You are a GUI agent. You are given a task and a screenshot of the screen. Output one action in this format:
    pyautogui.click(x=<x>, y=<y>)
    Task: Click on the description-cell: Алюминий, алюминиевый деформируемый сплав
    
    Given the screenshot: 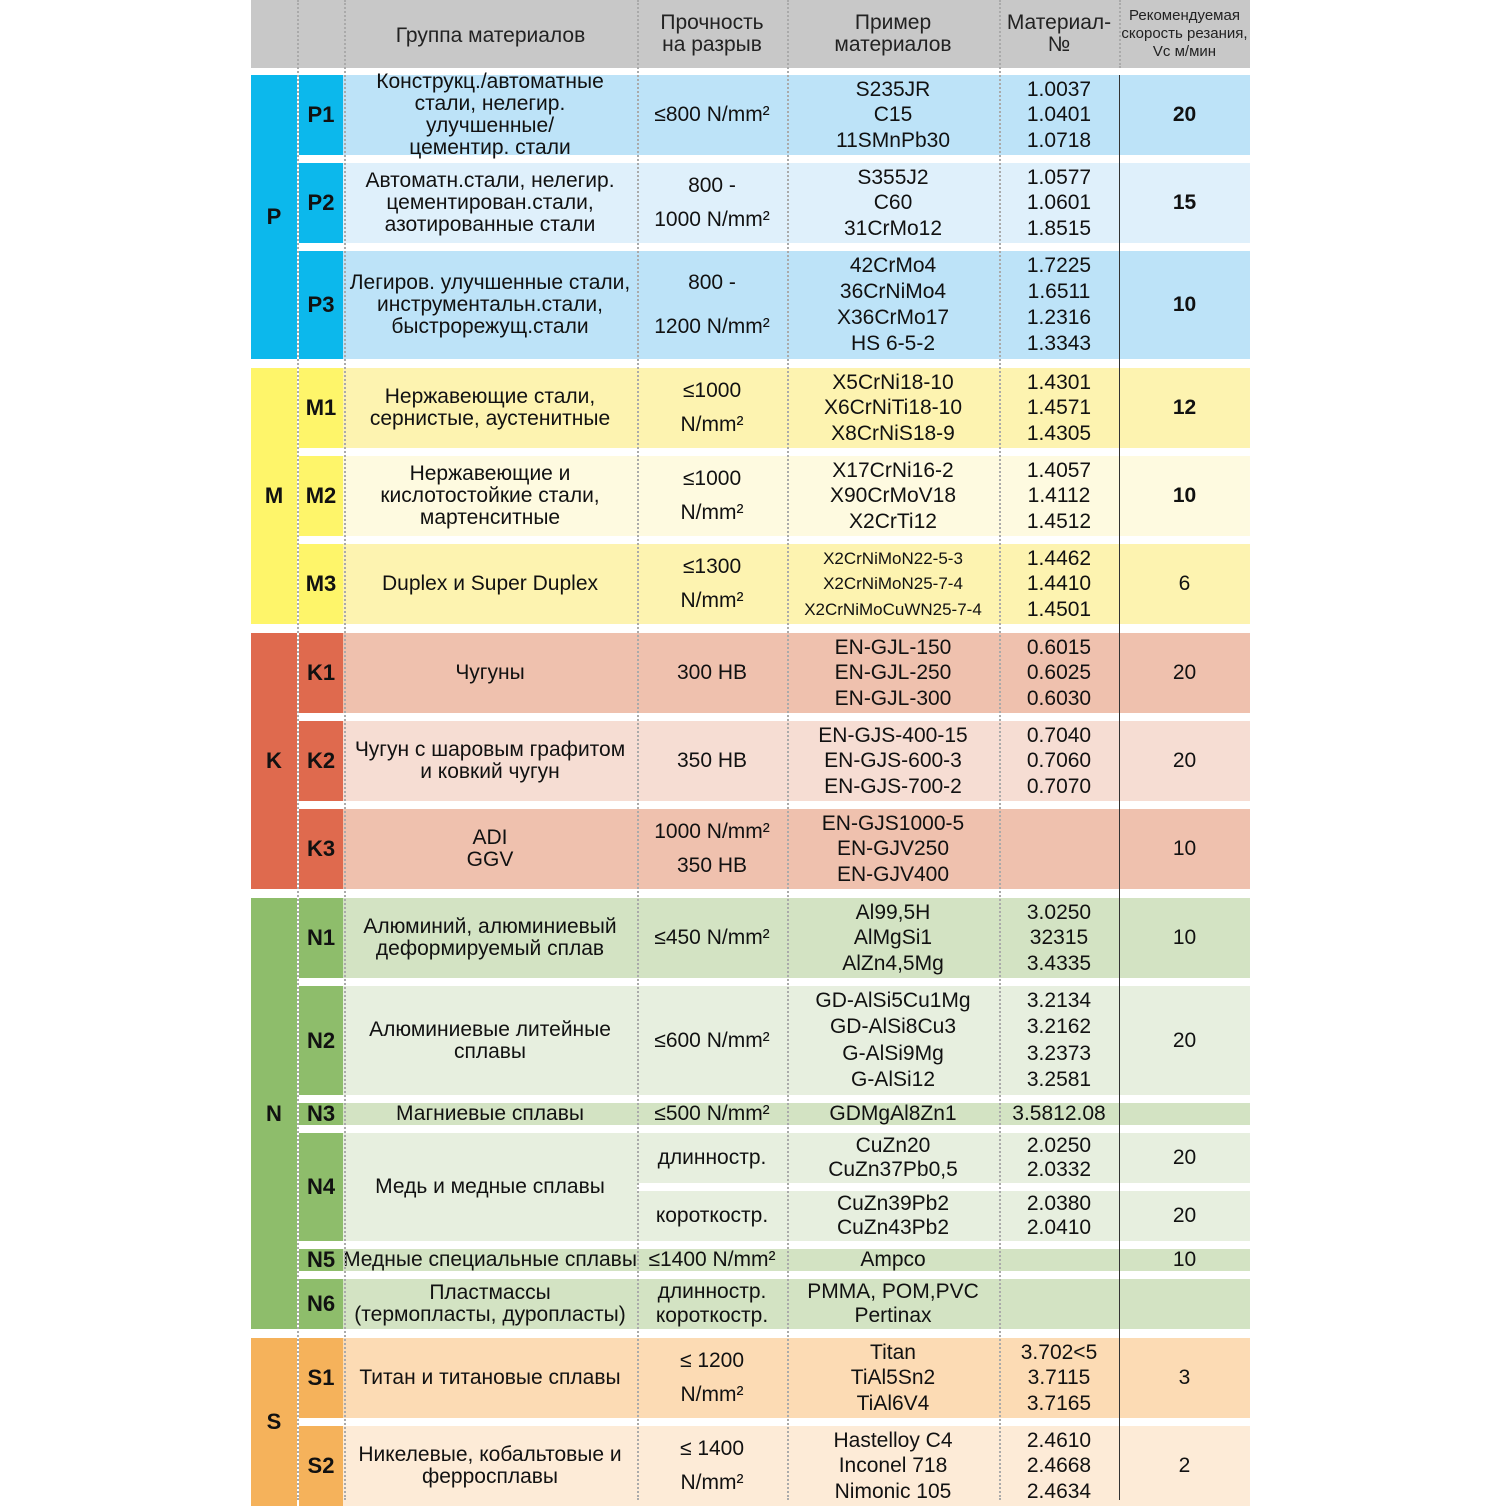 What is the action you would take?
    pyautogui.click(x=490, y=938)
    